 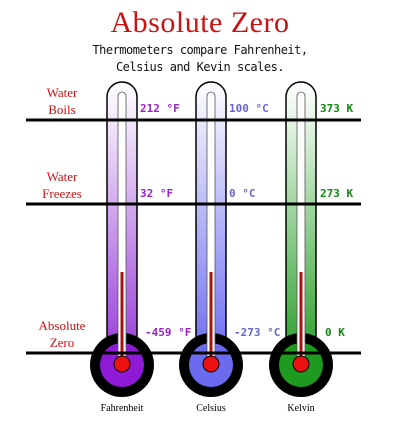 I want to click on row-label-line: Freezes, so click(x=62, y=193).